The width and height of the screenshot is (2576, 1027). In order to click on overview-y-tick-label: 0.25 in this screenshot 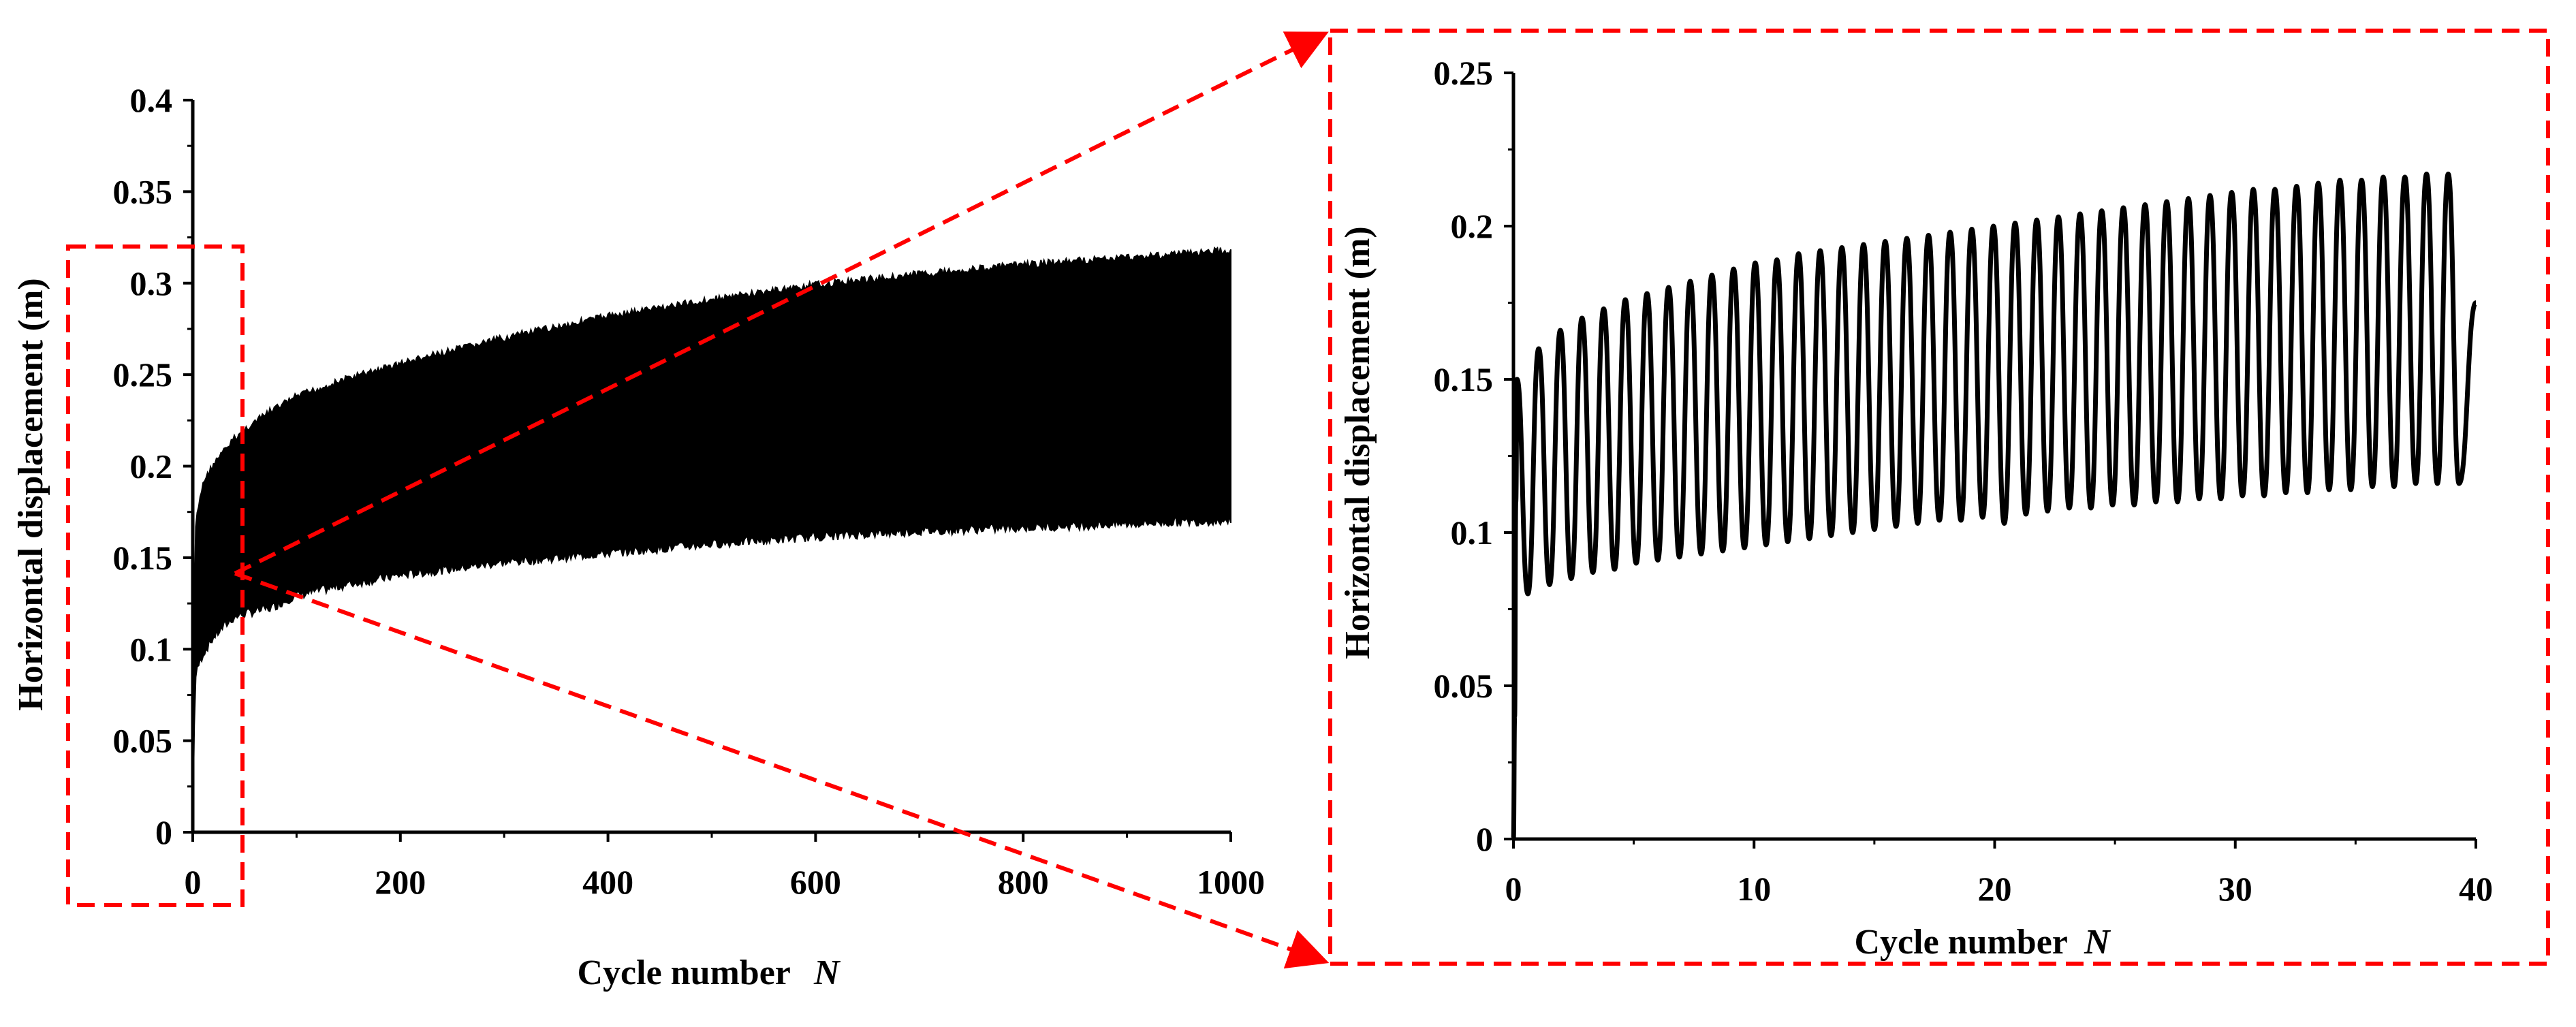, I will do `click(143, 375)`.